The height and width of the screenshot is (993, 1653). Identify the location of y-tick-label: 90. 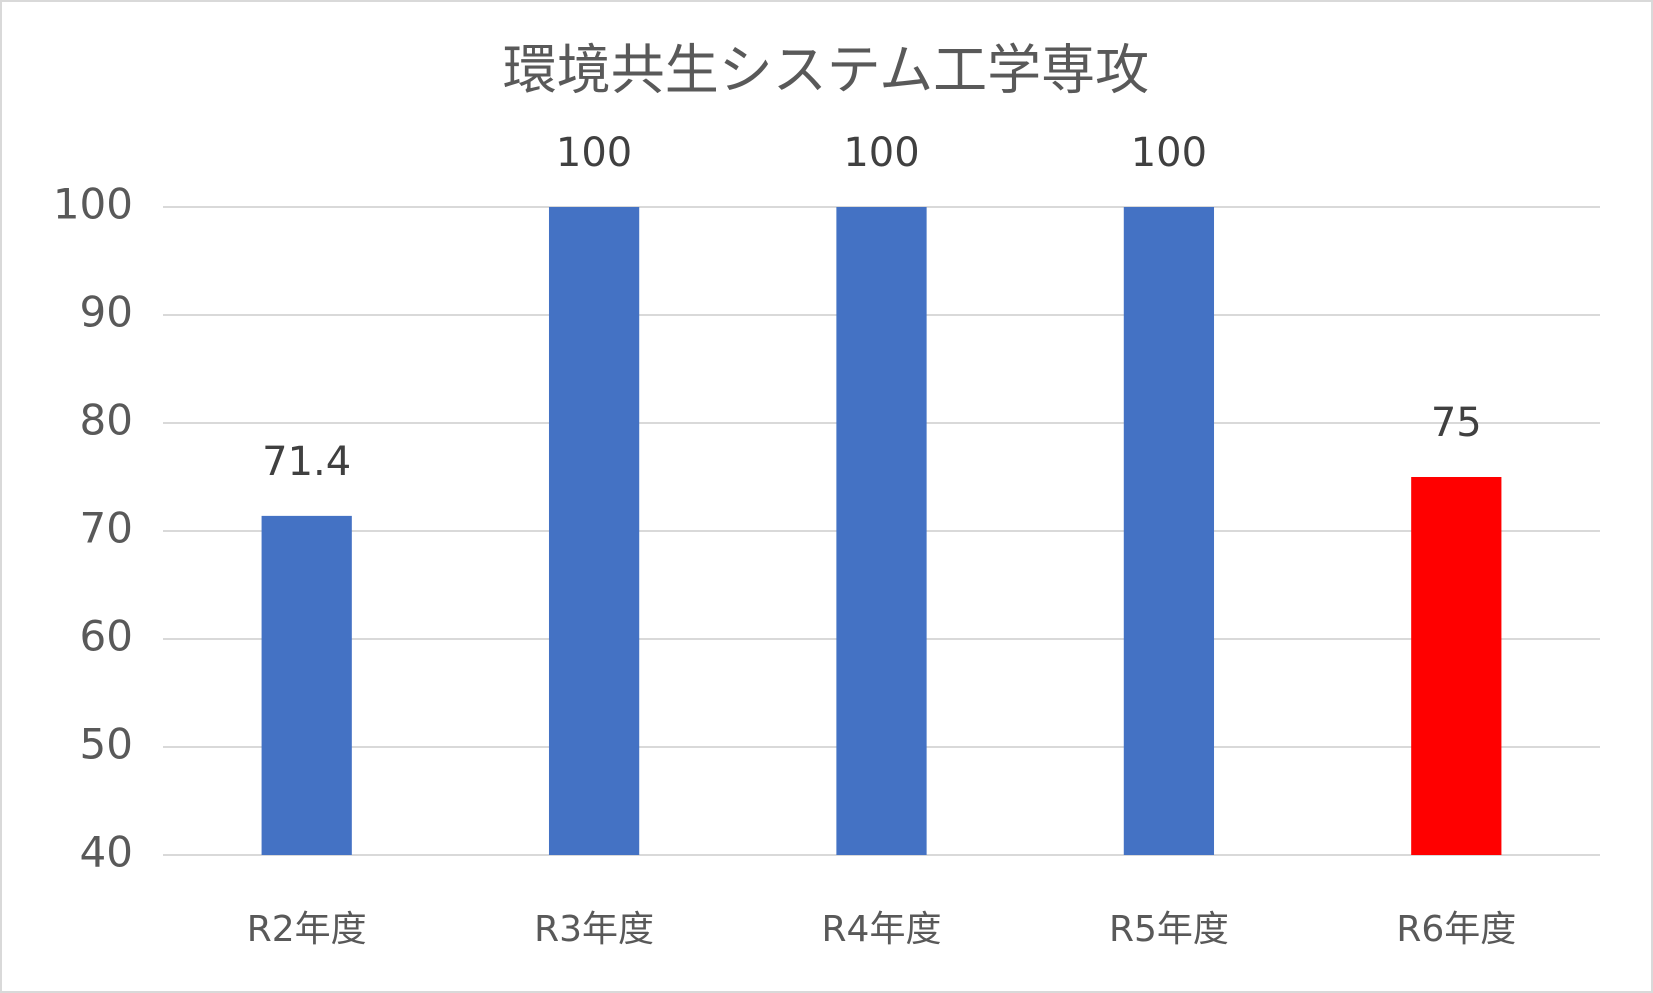
(106, 312).